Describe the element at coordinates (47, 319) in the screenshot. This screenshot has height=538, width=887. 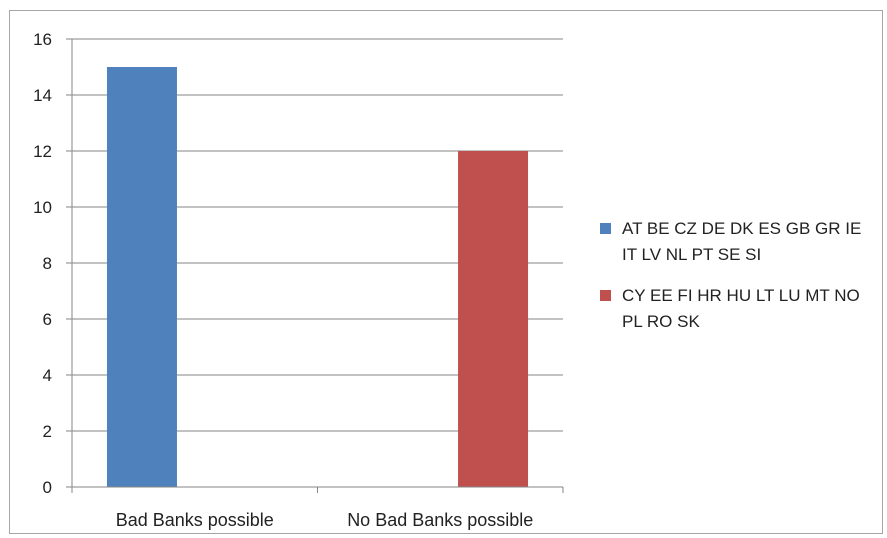
I see `y-tick-label-6: 6` at that location.